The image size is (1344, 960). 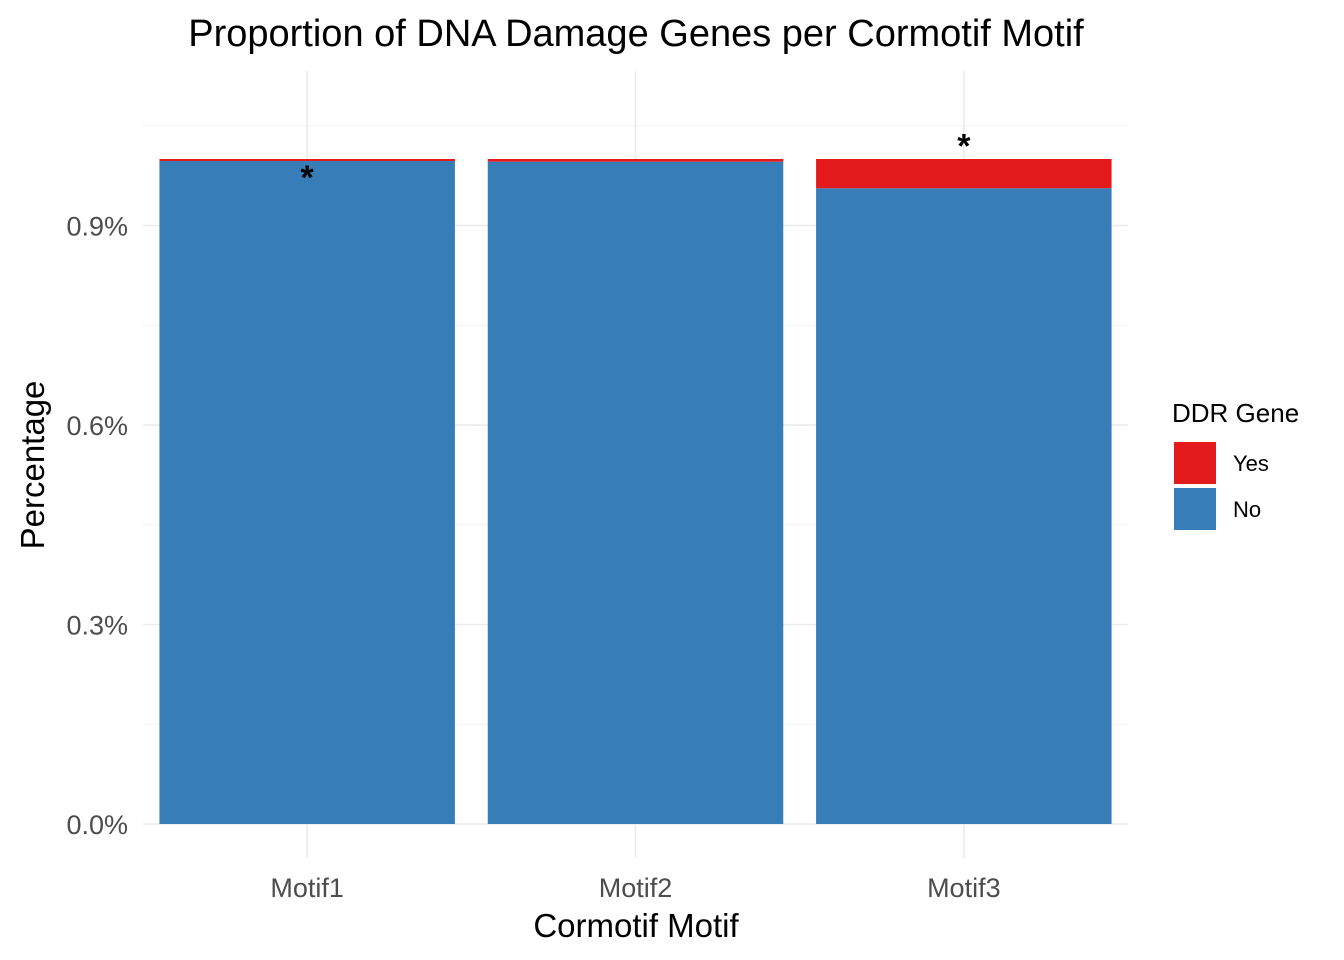 I want to click on legend-title: DDR Gene, so click(x=1235, y=413).